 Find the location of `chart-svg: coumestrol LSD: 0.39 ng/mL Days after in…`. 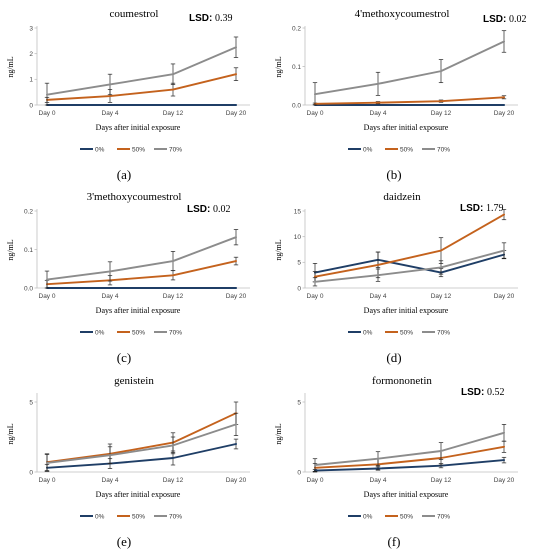

chart-svg: coumestrol LSD: 0.39 ng/mL Days after in… is located at coordinates (128, 95).